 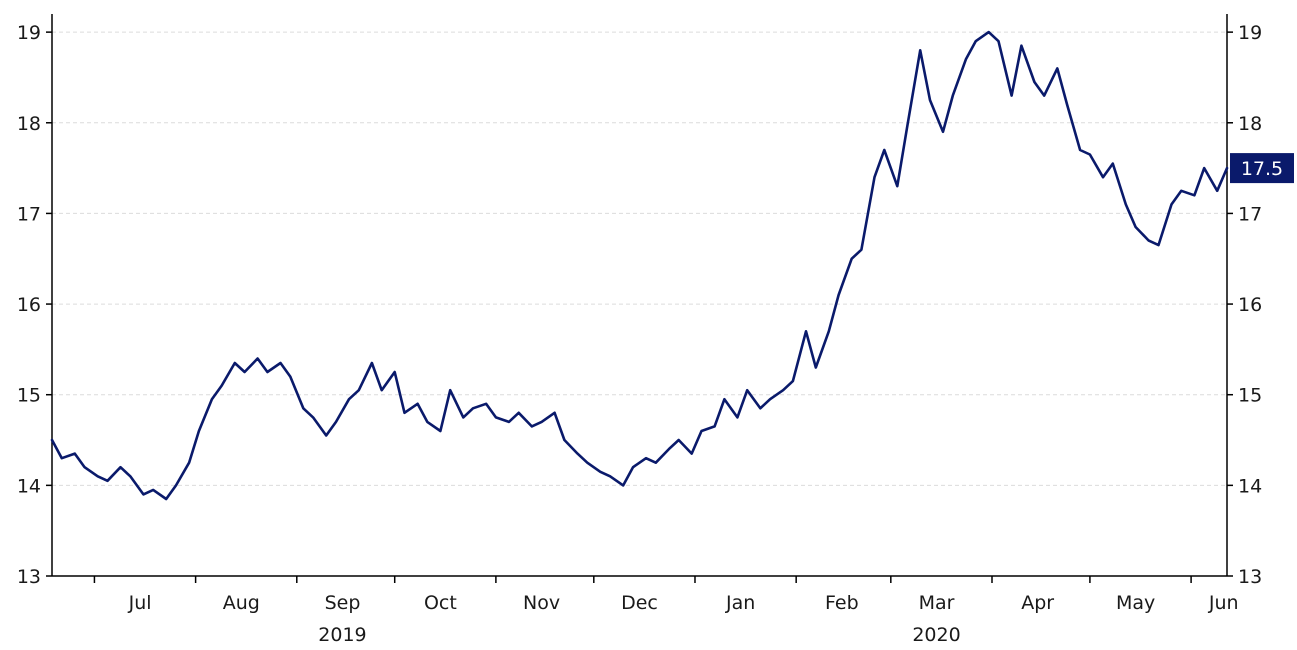 I want to click on x-tick-label: Apr, so click(x=1037, y=603).